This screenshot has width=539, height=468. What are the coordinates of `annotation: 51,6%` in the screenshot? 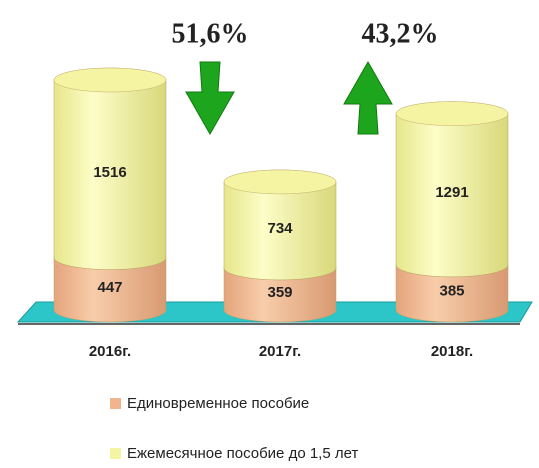 It's located at (210, 33).